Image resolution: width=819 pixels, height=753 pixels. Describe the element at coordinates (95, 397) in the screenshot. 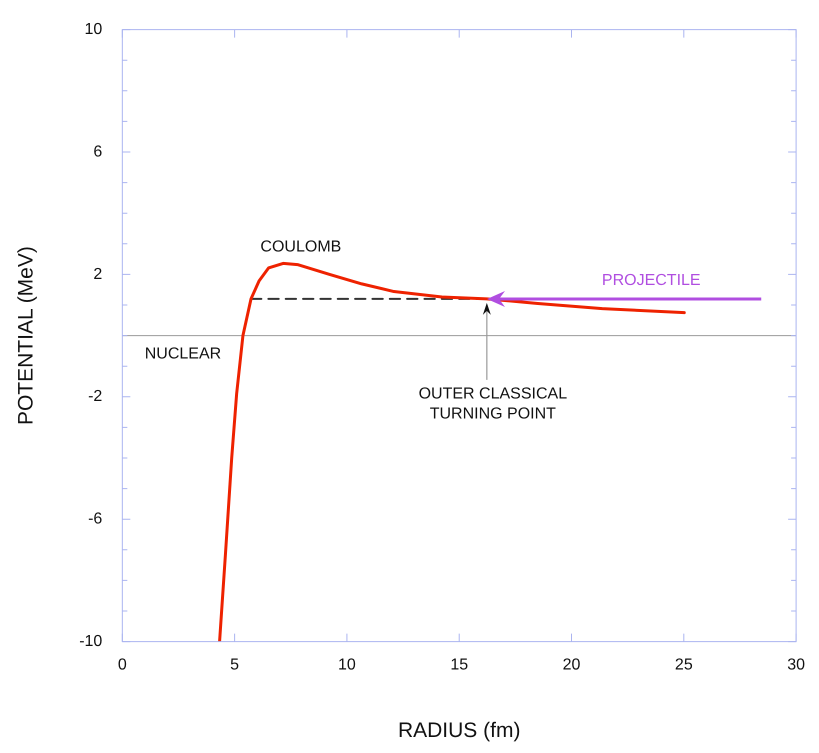

I see `y-tick-label: -2` at that location.